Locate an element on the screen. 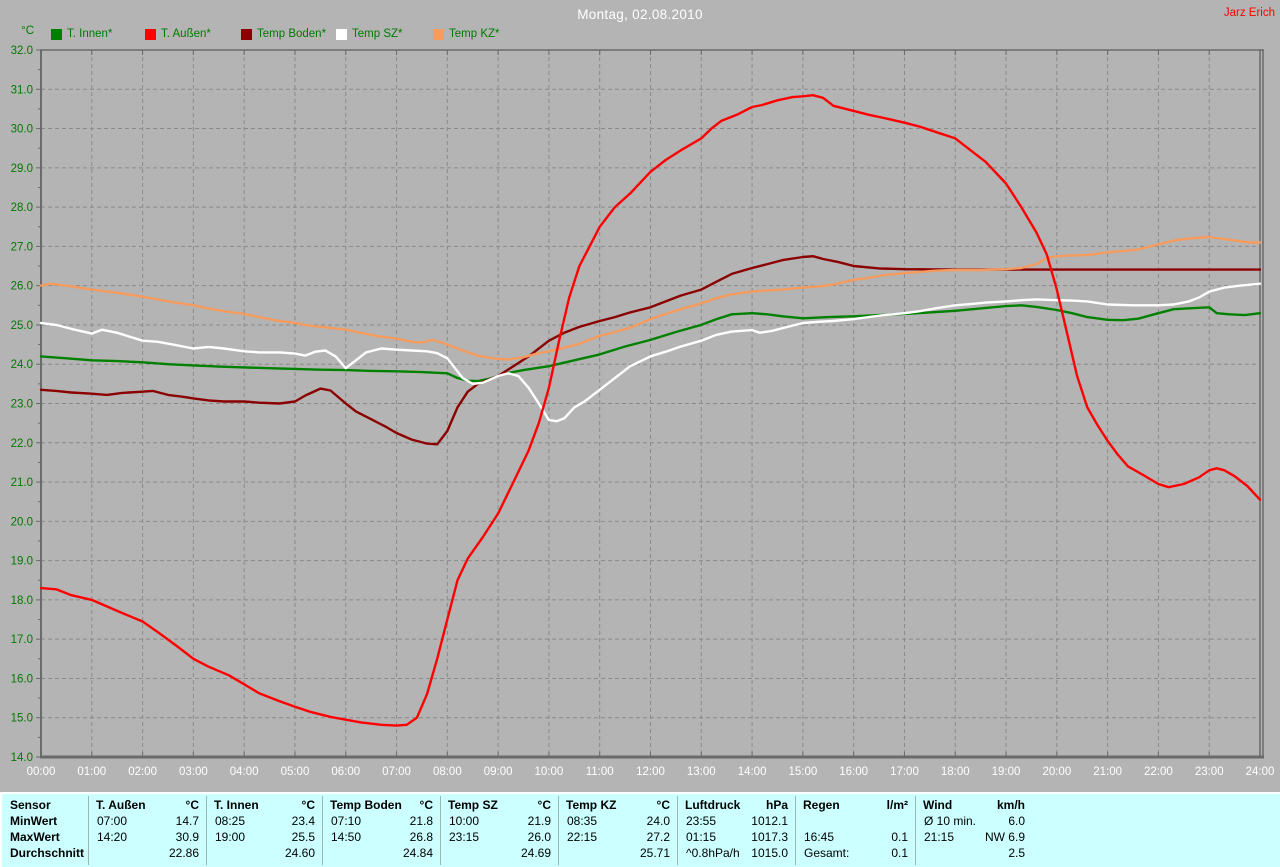  y-tick-label: 29.0 is located at coordinates (22, 169).